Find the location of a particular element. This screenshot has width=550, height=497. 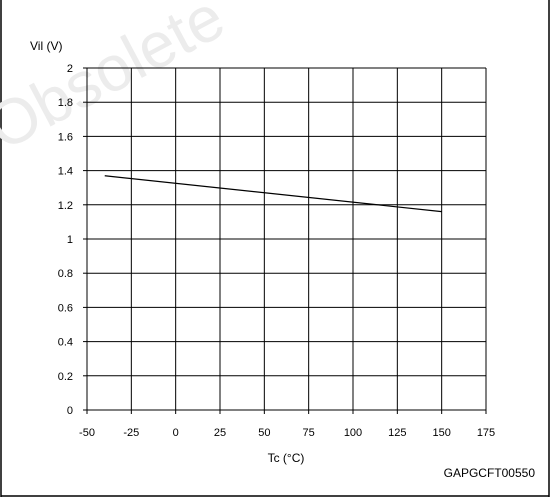

watermark: Obsolete is located at coordinates (118, 82).